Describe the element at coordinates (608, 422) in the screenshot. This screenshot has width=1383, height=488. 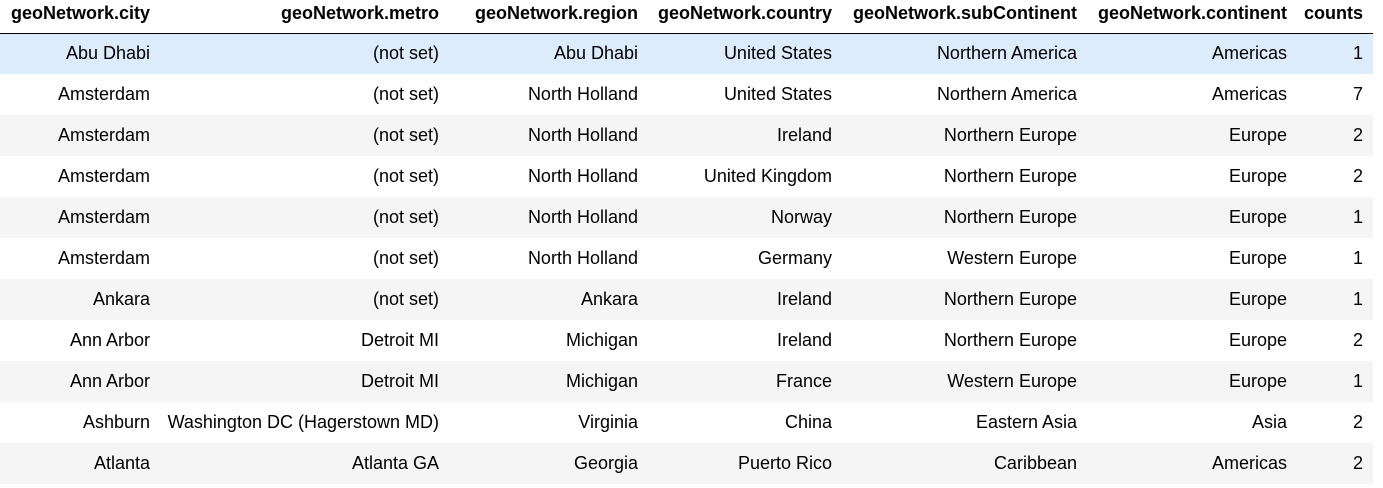
I see `cell-region: Virginia` at that location.